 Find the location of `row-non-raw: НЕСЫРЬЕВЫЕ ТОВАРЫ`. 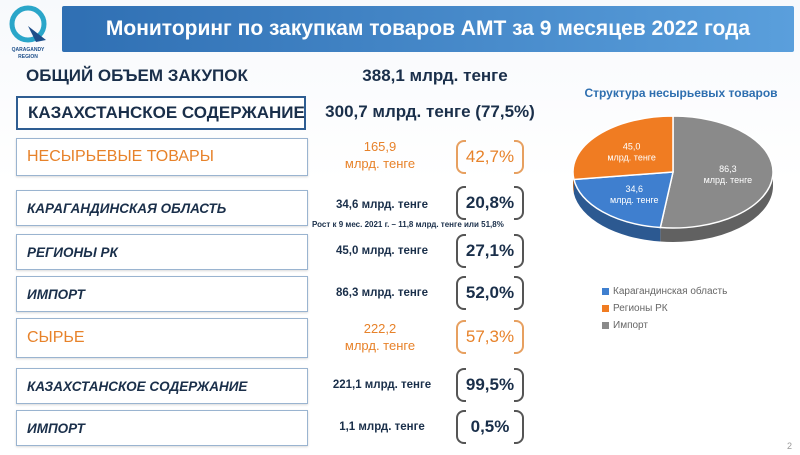

row-non-raw: НЕСЫРЬЕВЫЕ ТОВАРЫ is located at coordinates (162, 157).